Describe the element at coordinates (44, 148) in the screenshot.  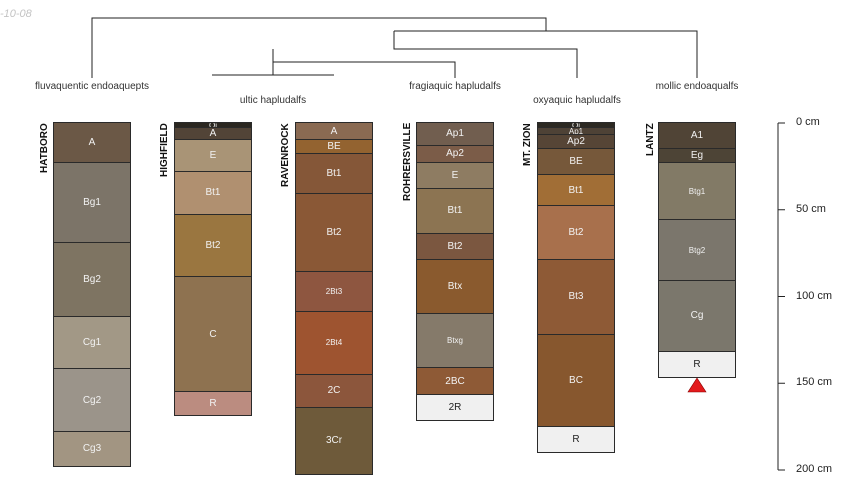
I see `profile-name-hatboro: HATBORO` at that location.